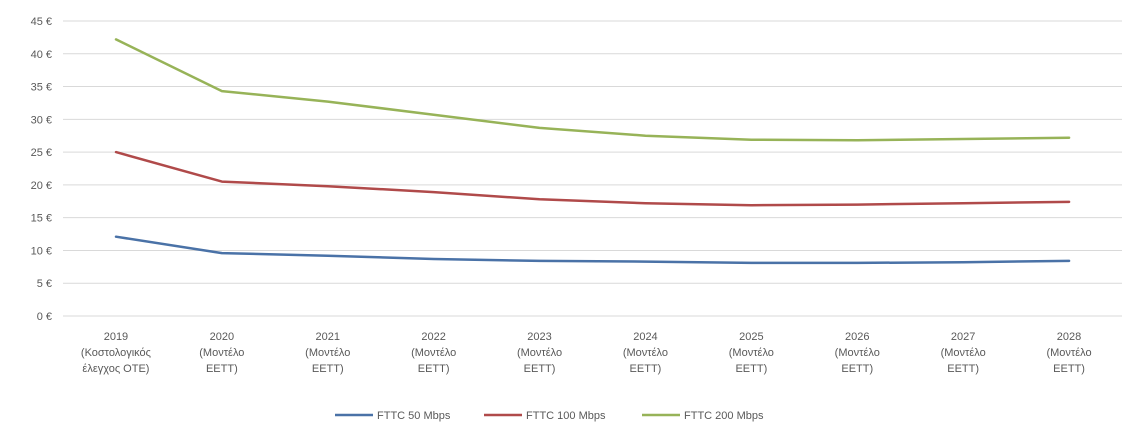 The image size is (1126, 423). I want to click on x-tick-label-line: 2026, so click(857, 337).